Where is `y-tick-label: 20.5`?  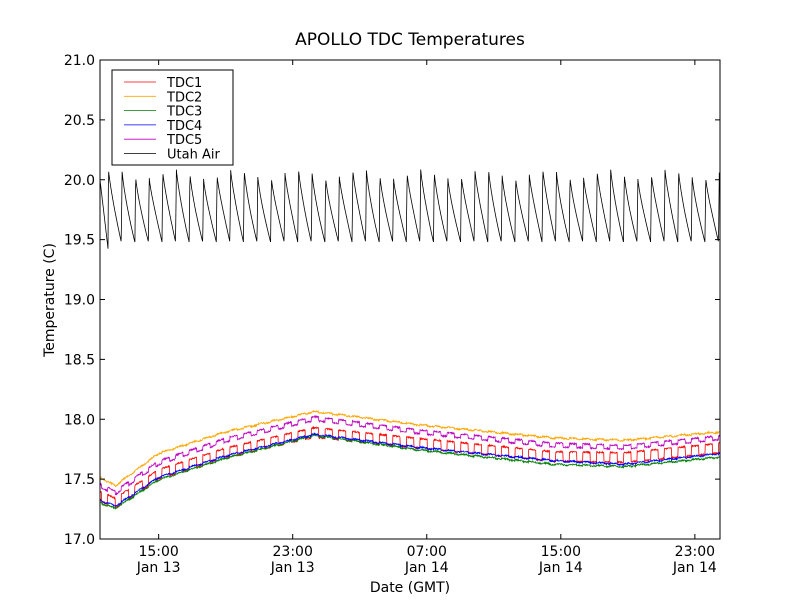 y-tick-label: 20.5 is located at coordinates (79, 121).